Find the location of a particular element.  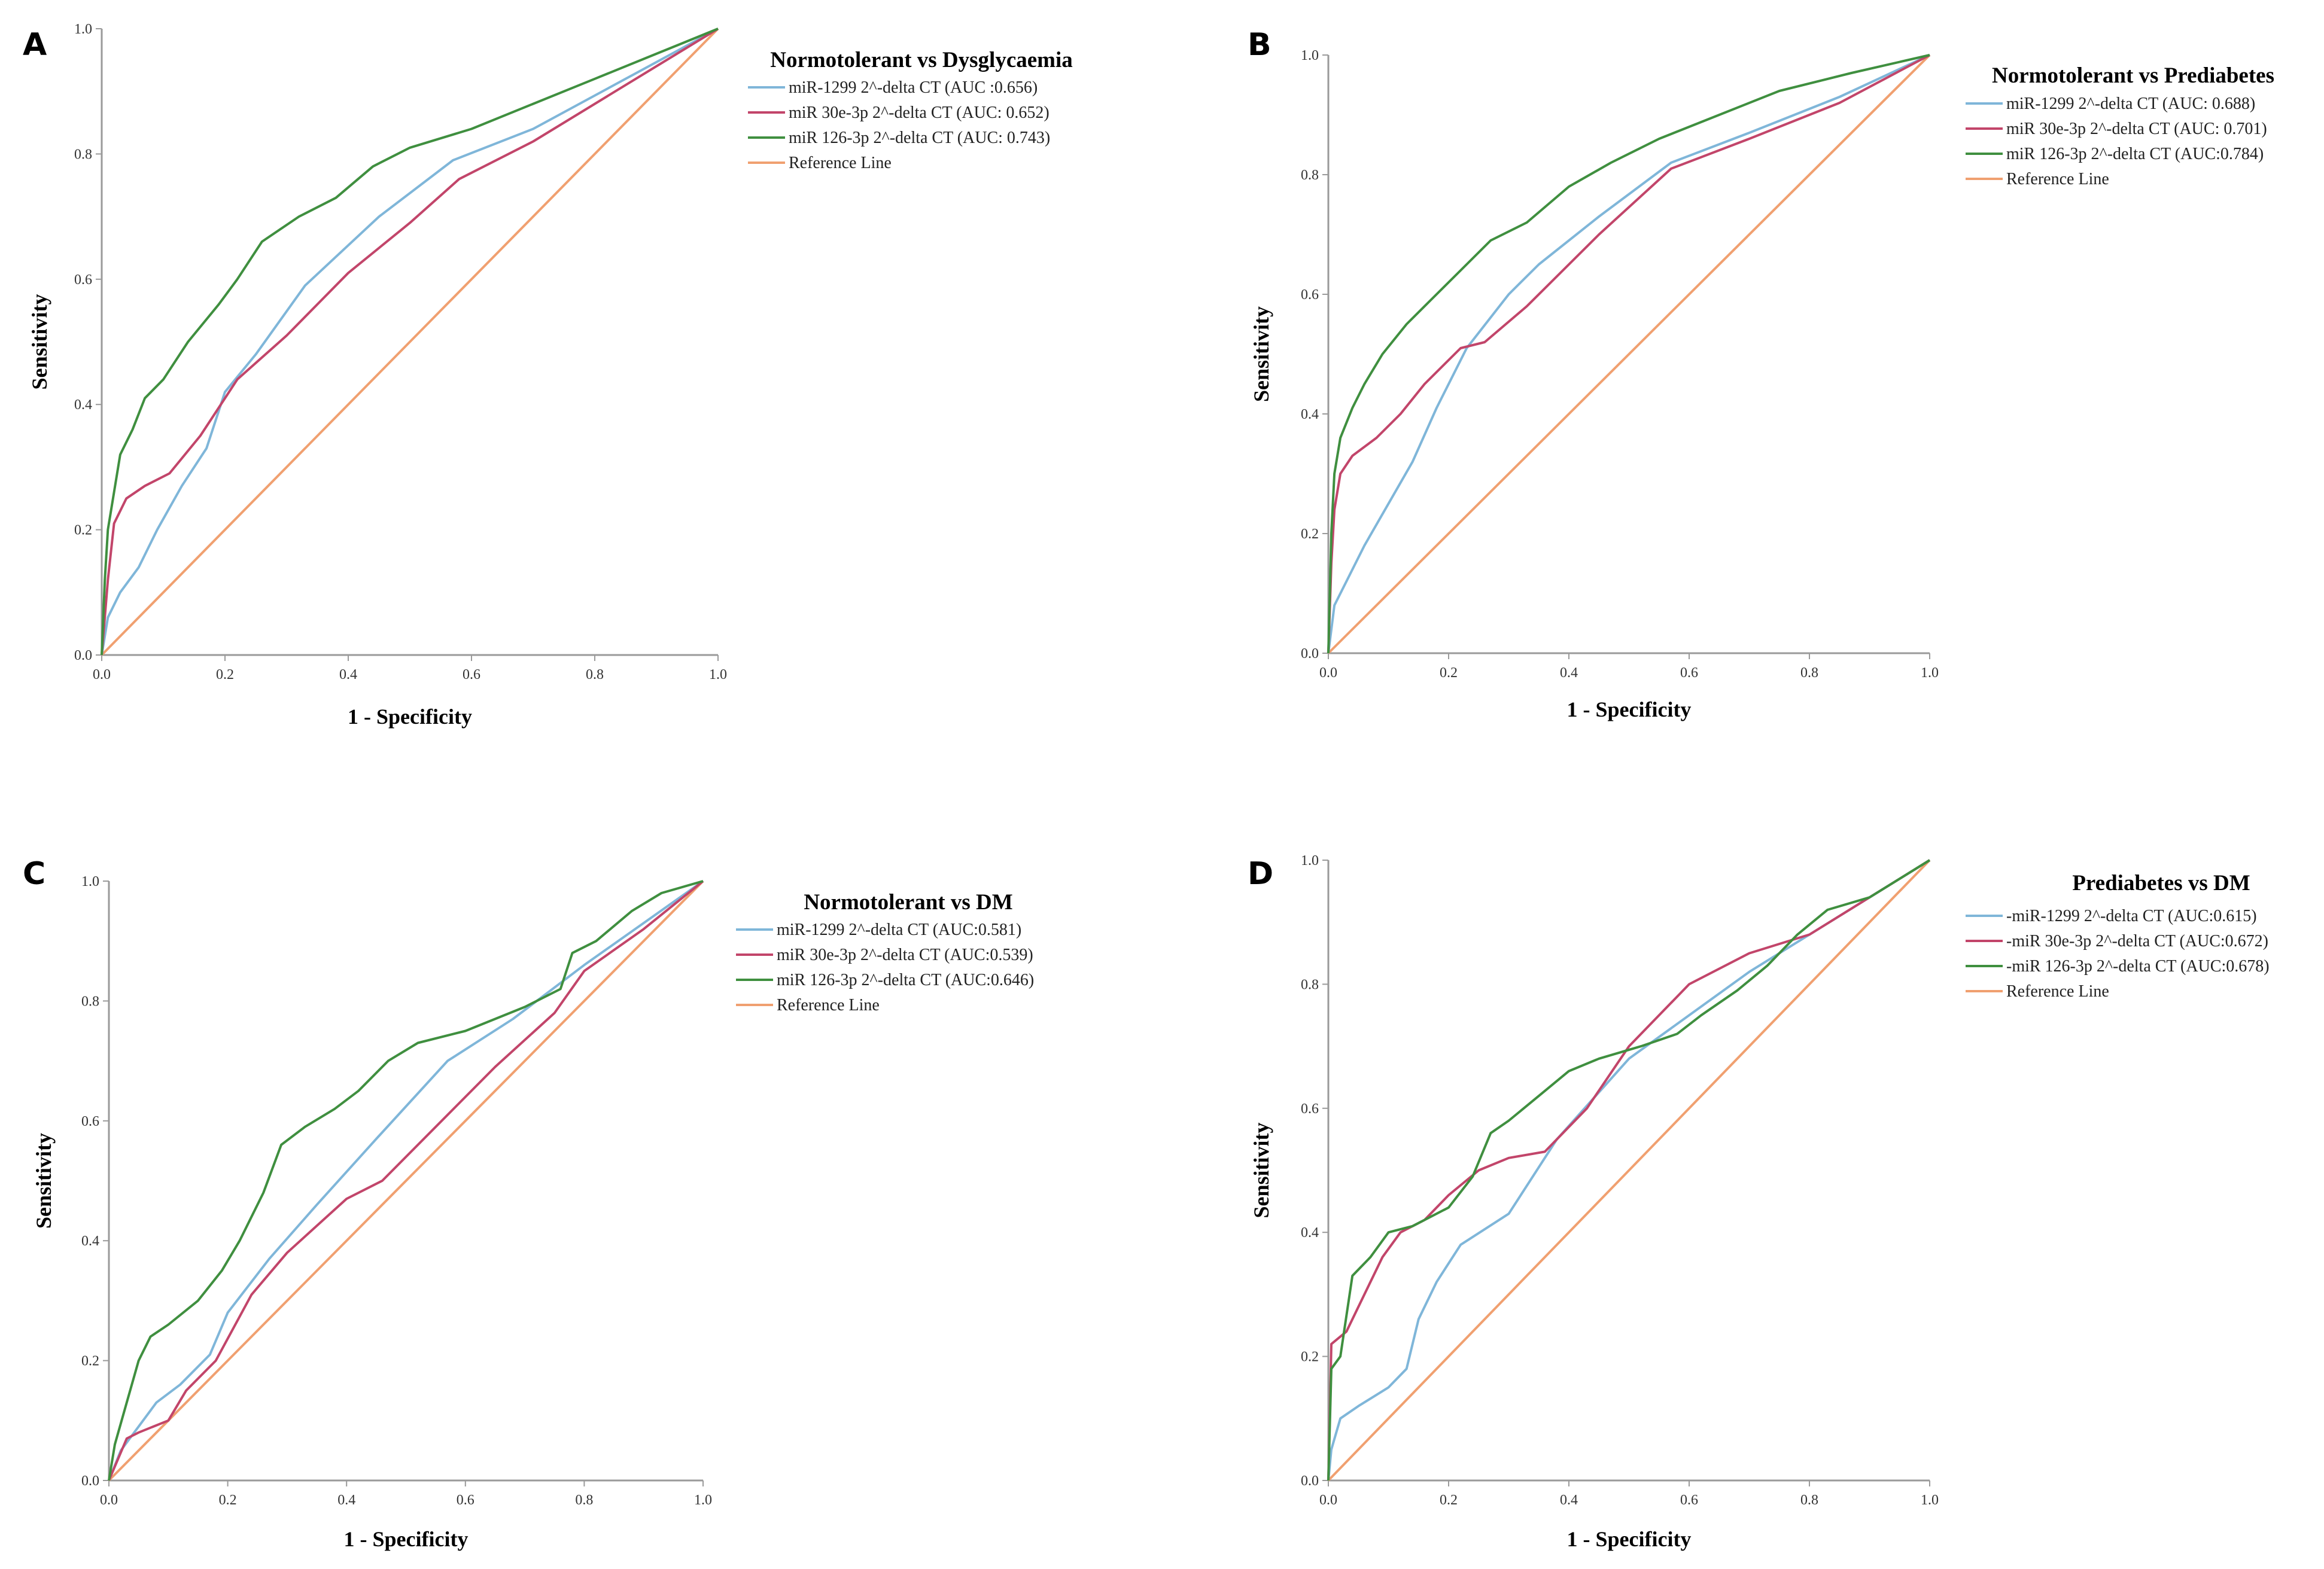

legend-title: Normotolerant vs Dysglycaemia is located at coordinates (922, 60).